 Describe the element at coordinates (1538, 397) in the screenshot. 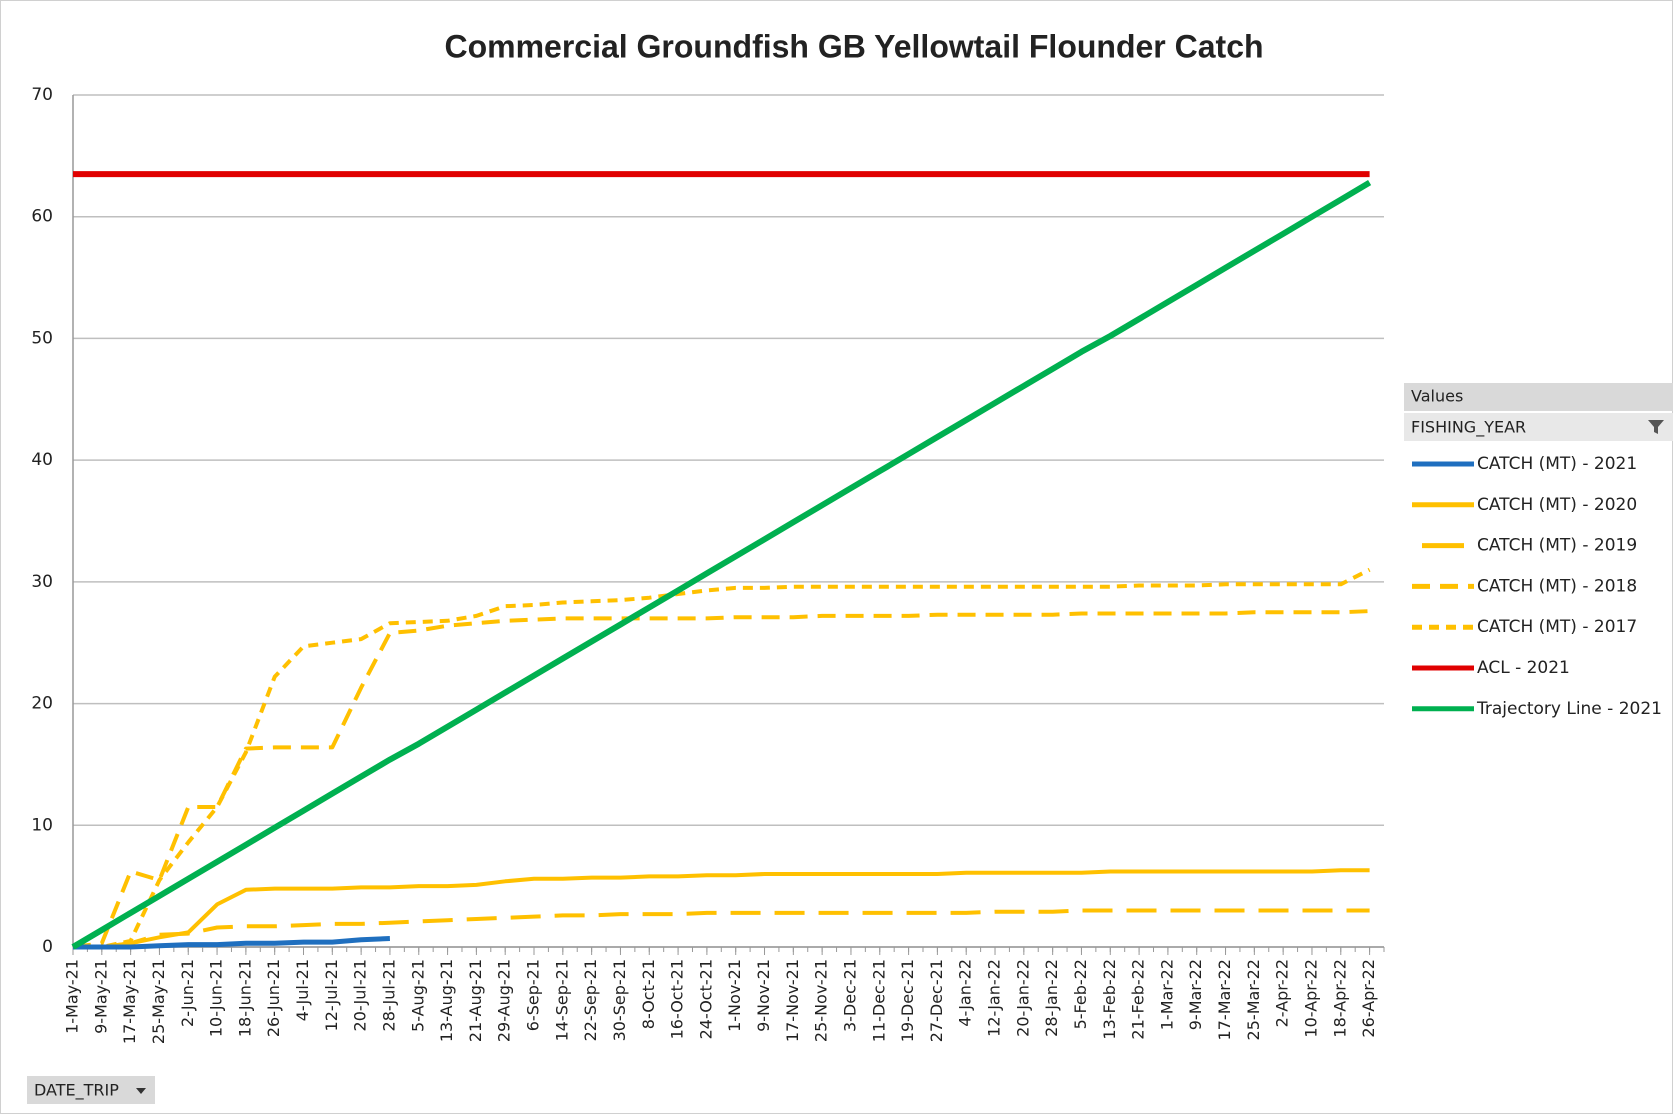

I see `legend-header-bg` at that location.